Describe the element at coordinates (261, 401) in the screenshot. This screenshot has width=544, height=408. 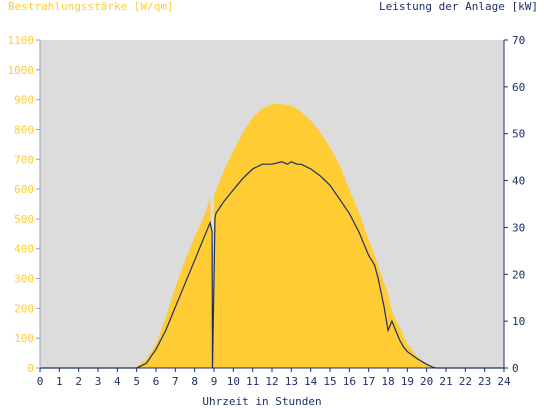
I see `x-axis-title: Uhrzeit in Stunden` at that location.